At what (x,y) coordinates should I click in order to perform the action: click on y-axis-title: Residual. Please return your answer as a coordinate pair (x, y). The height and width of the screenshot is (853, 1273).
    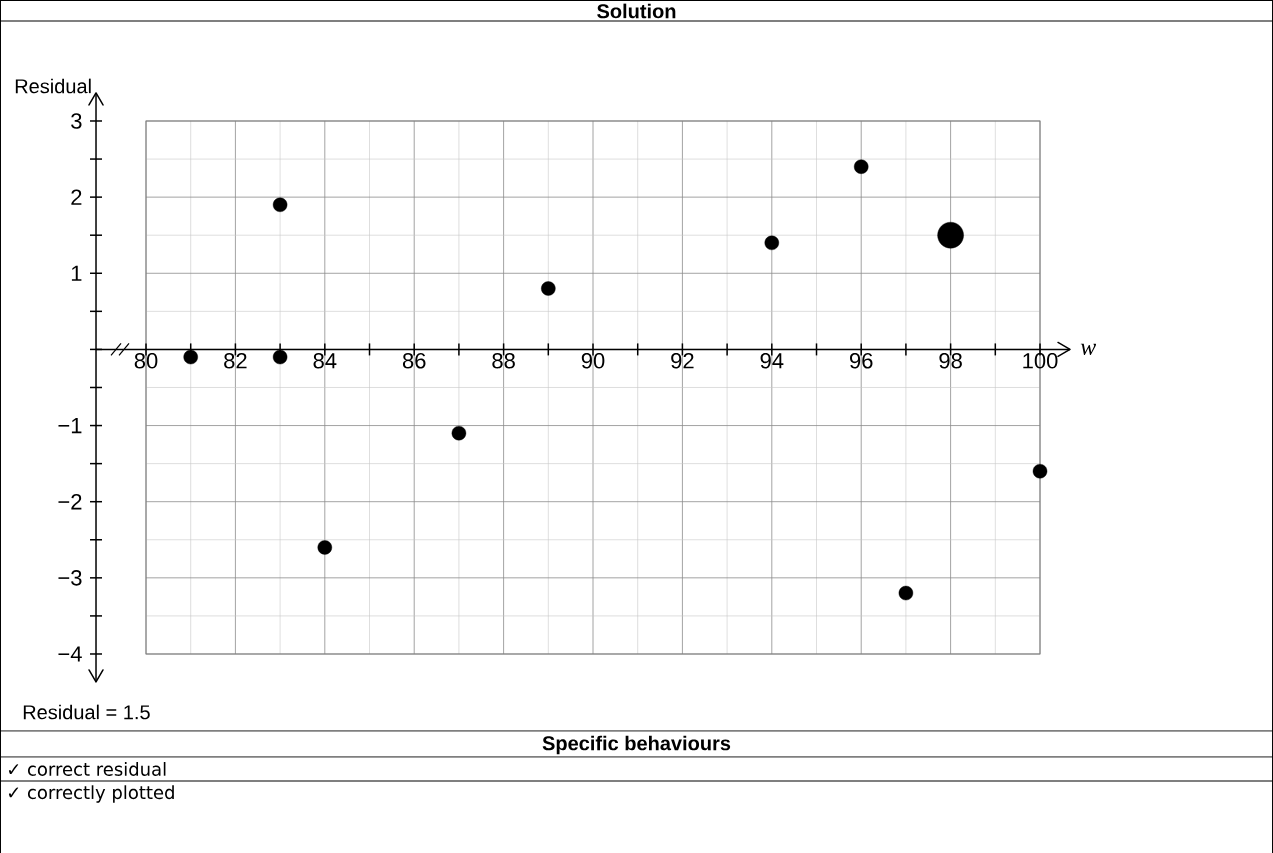
    Looking at the image, I should click on (53, 86).